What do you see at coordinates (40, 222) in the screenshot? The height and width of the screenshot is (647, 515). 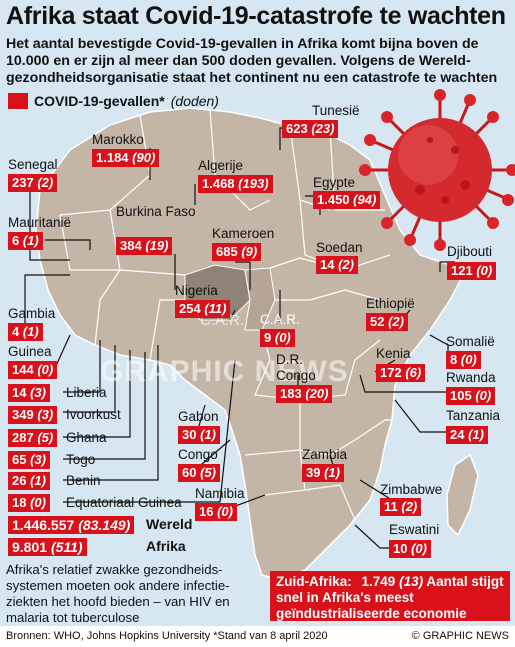 I see `country-label-mauritanie: Mauritanië` at bounding box center [40, 222].